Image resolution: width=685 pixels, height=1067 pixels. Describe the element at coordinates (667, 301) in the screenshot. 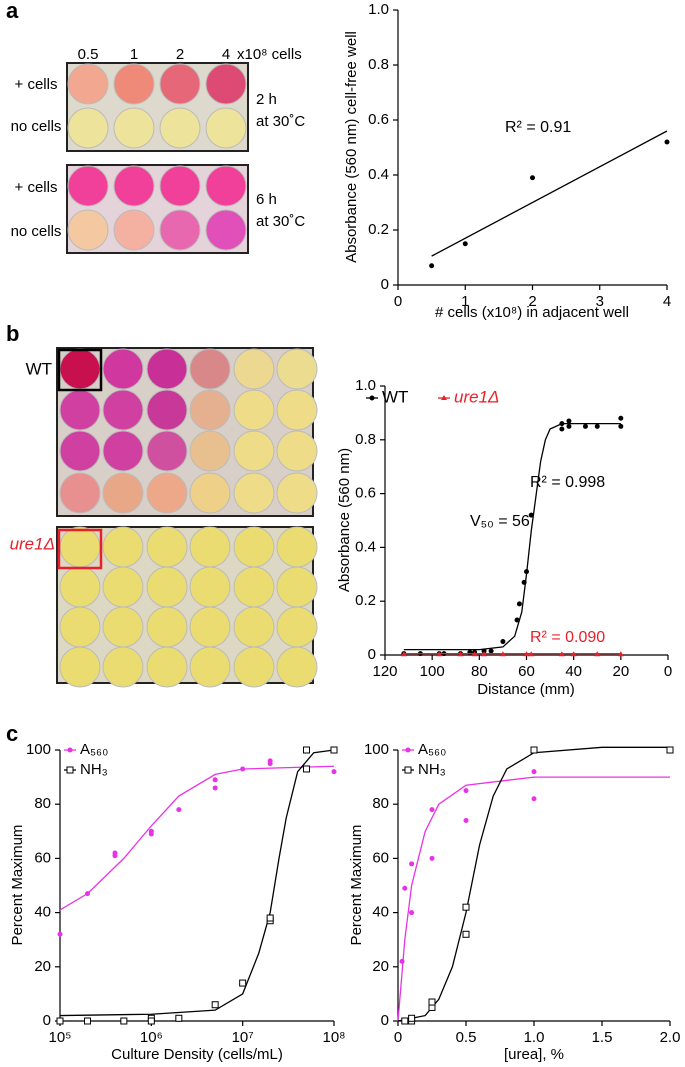

I see `x-tick-label: 4` at that location.